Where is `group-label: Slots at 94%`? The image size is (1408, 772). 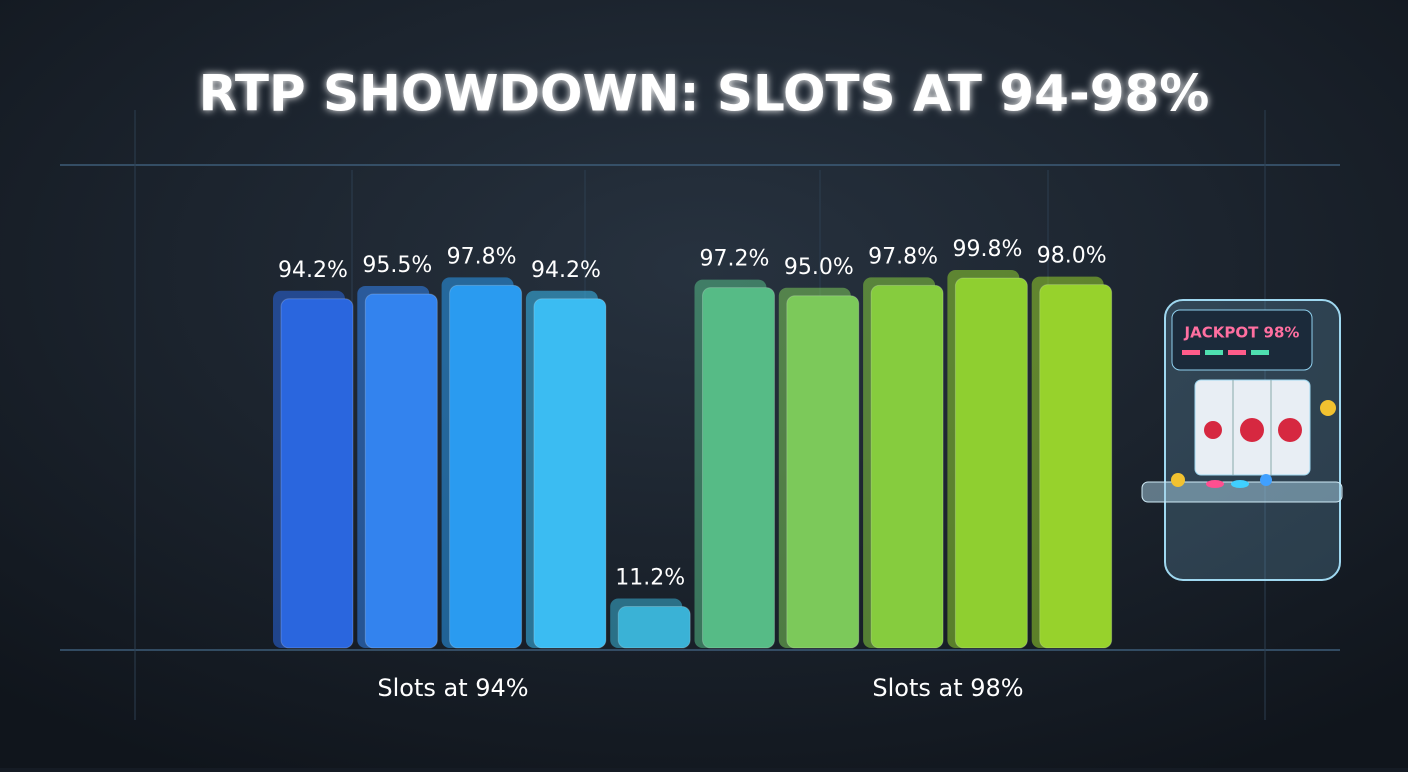
group-label: Slots at 94% is located at coordinates (452, 688).